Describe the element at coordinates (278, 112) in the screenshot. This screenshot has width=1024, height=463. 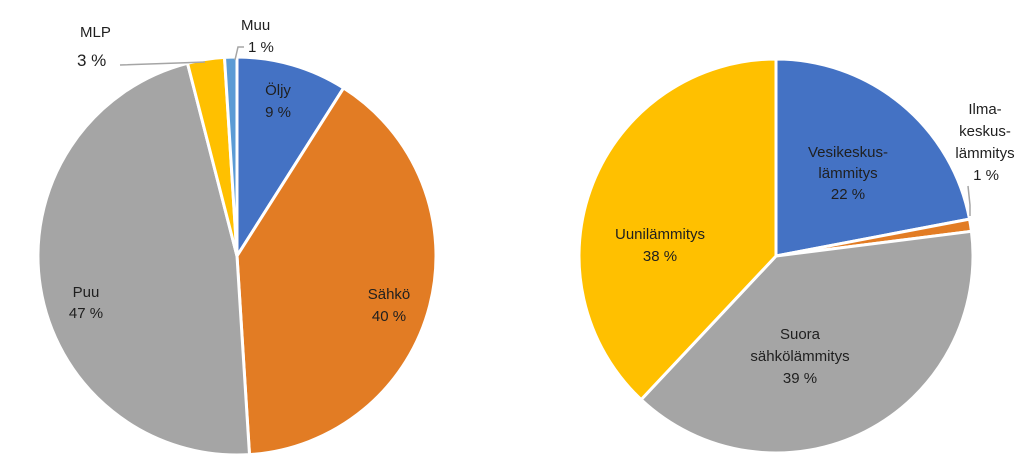
I see `slice-value-oljy: 9 %` at that location.